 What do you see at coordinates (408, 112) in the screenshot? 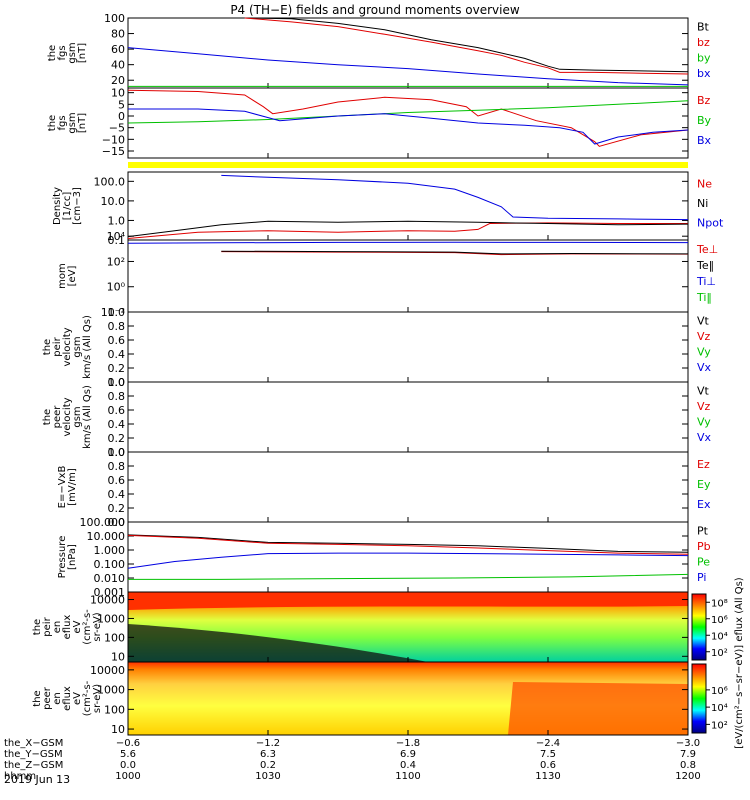
I see `series-line-By` at bounding box center [408, 112].